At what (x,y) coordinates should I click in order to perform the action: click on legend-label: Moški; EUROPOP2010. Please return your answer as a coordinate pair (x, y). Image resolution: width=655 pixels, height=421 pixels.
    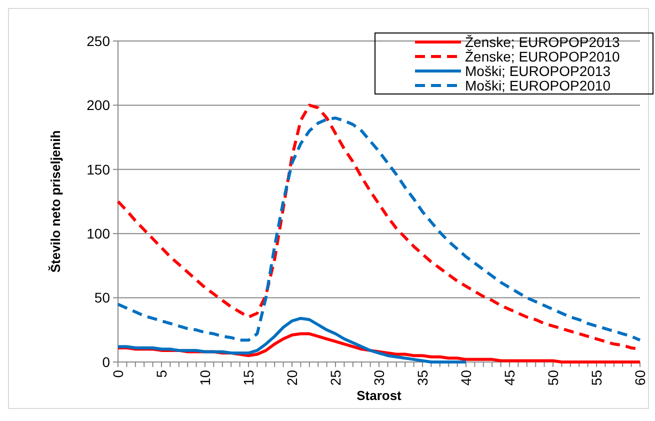
    Looking at the image, I should click on (538, 85).